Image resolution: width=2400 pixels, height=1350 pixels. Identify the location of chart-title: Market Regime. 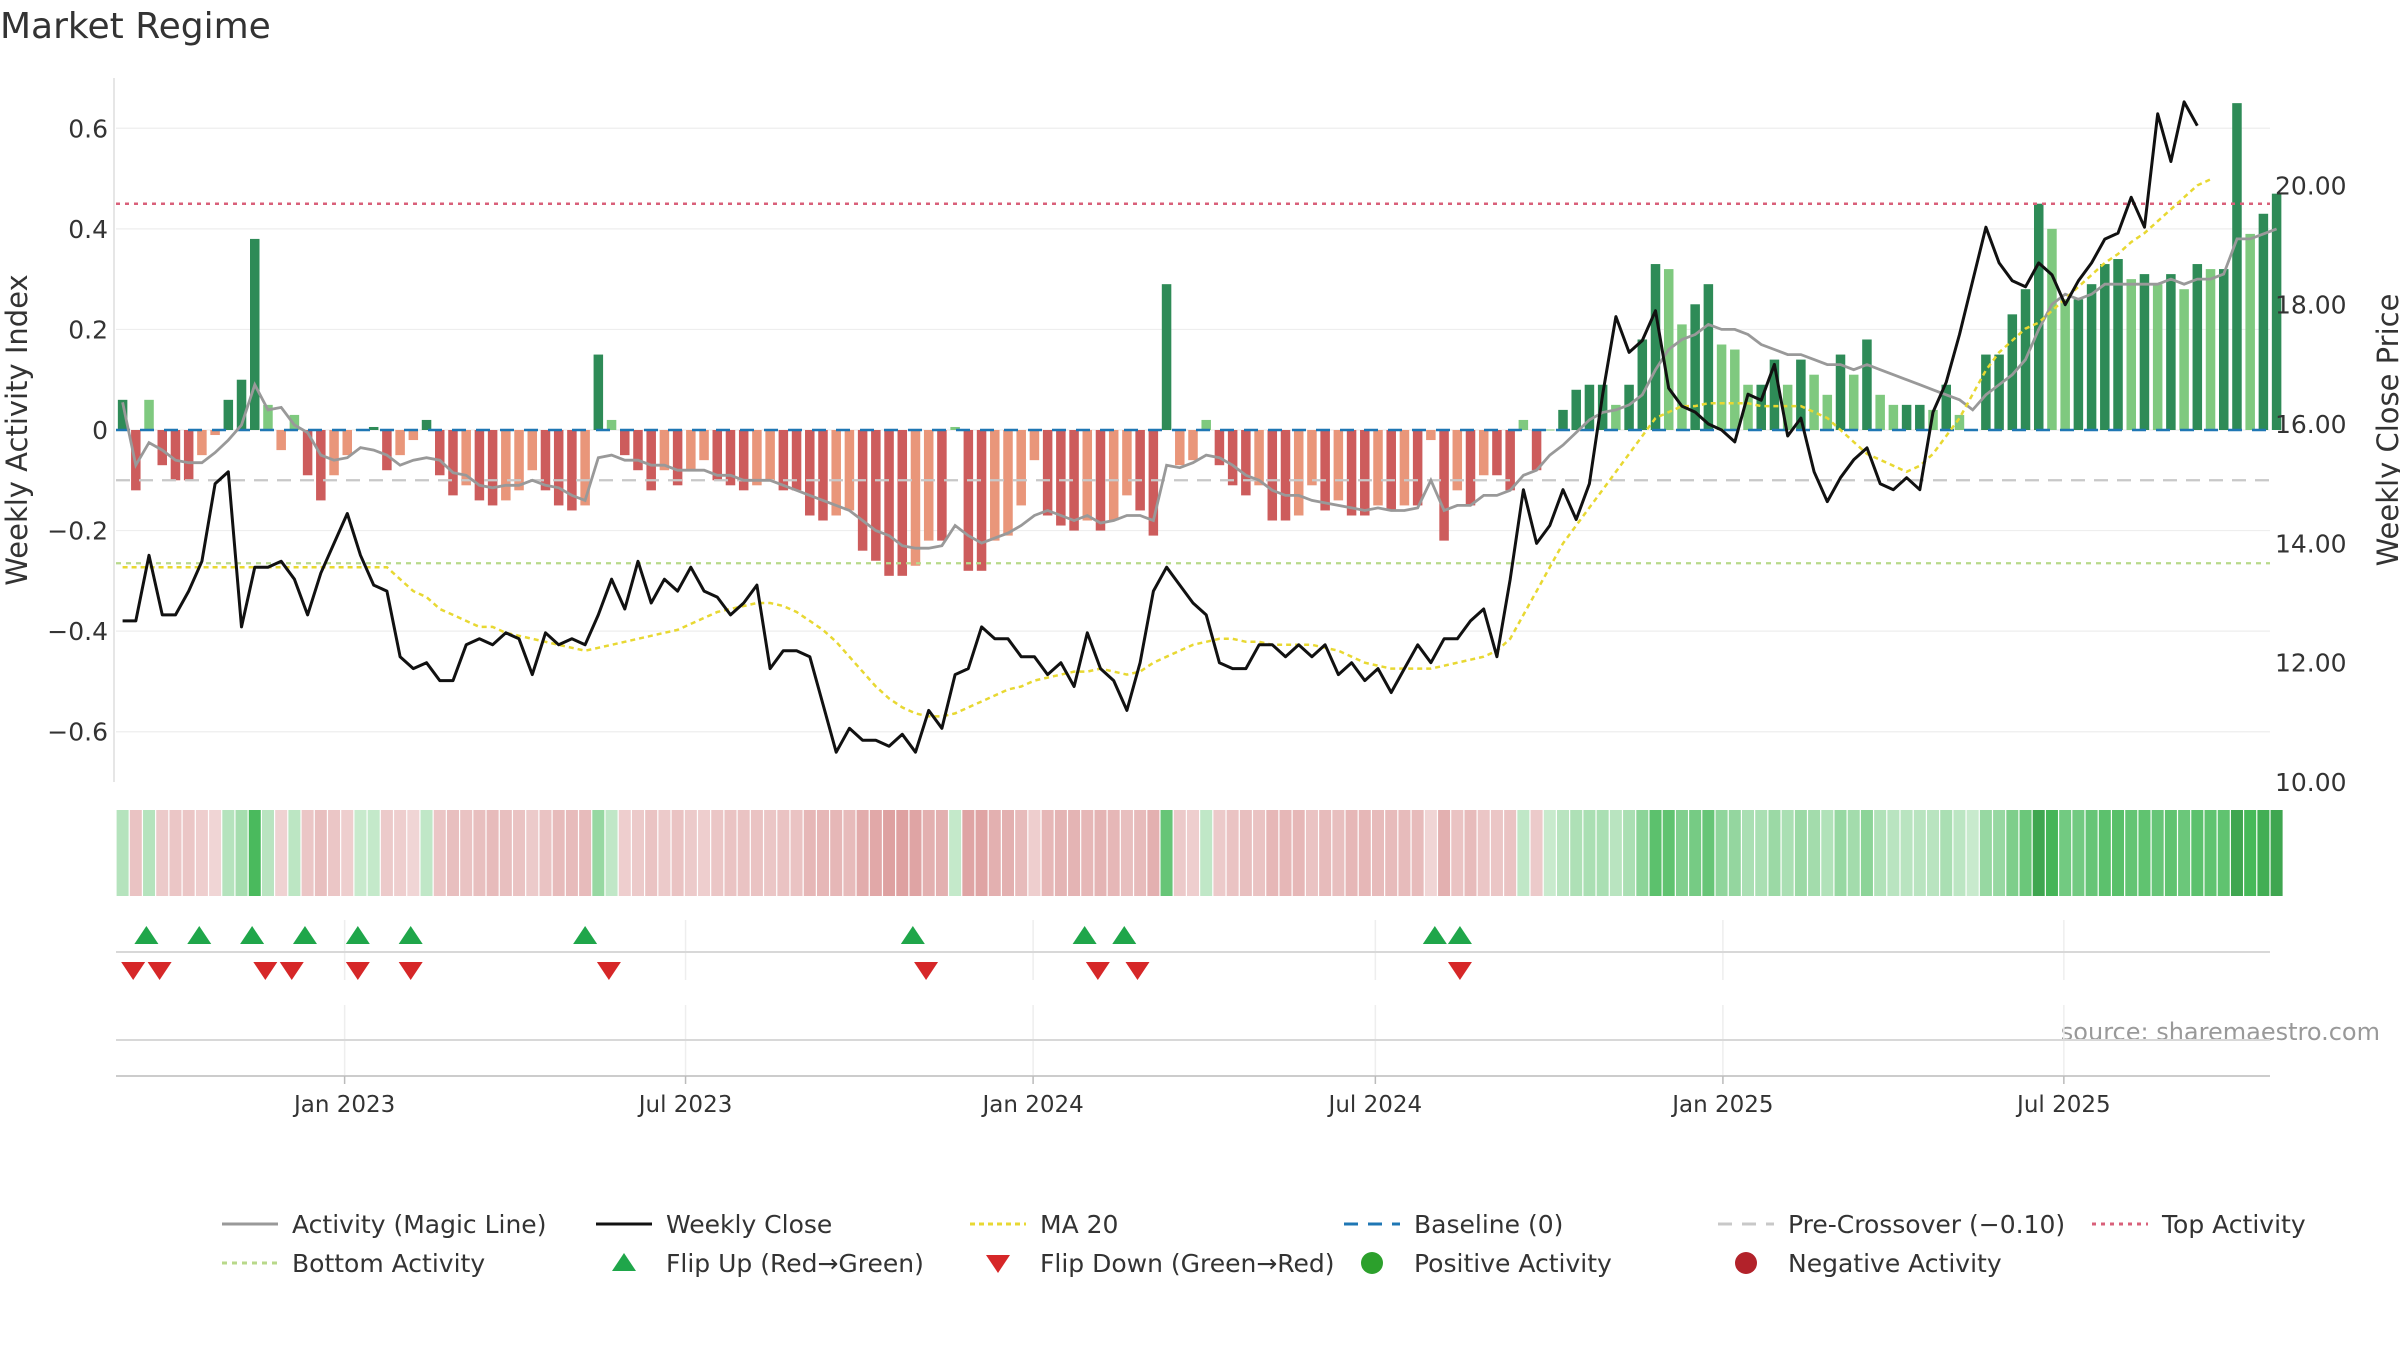
(135, 26).